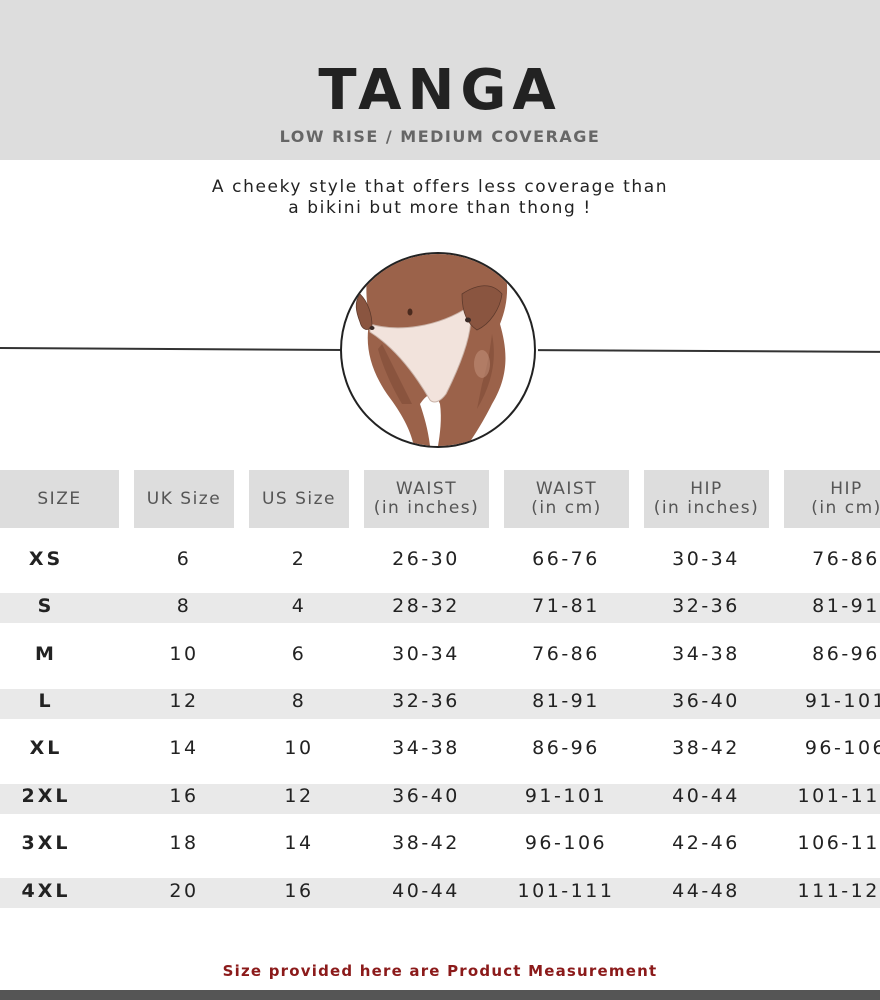  What do you see at coordinates (838, 891) in the screenshot?
I see `table-cell: 111-121` at bounding box center [838, 891].